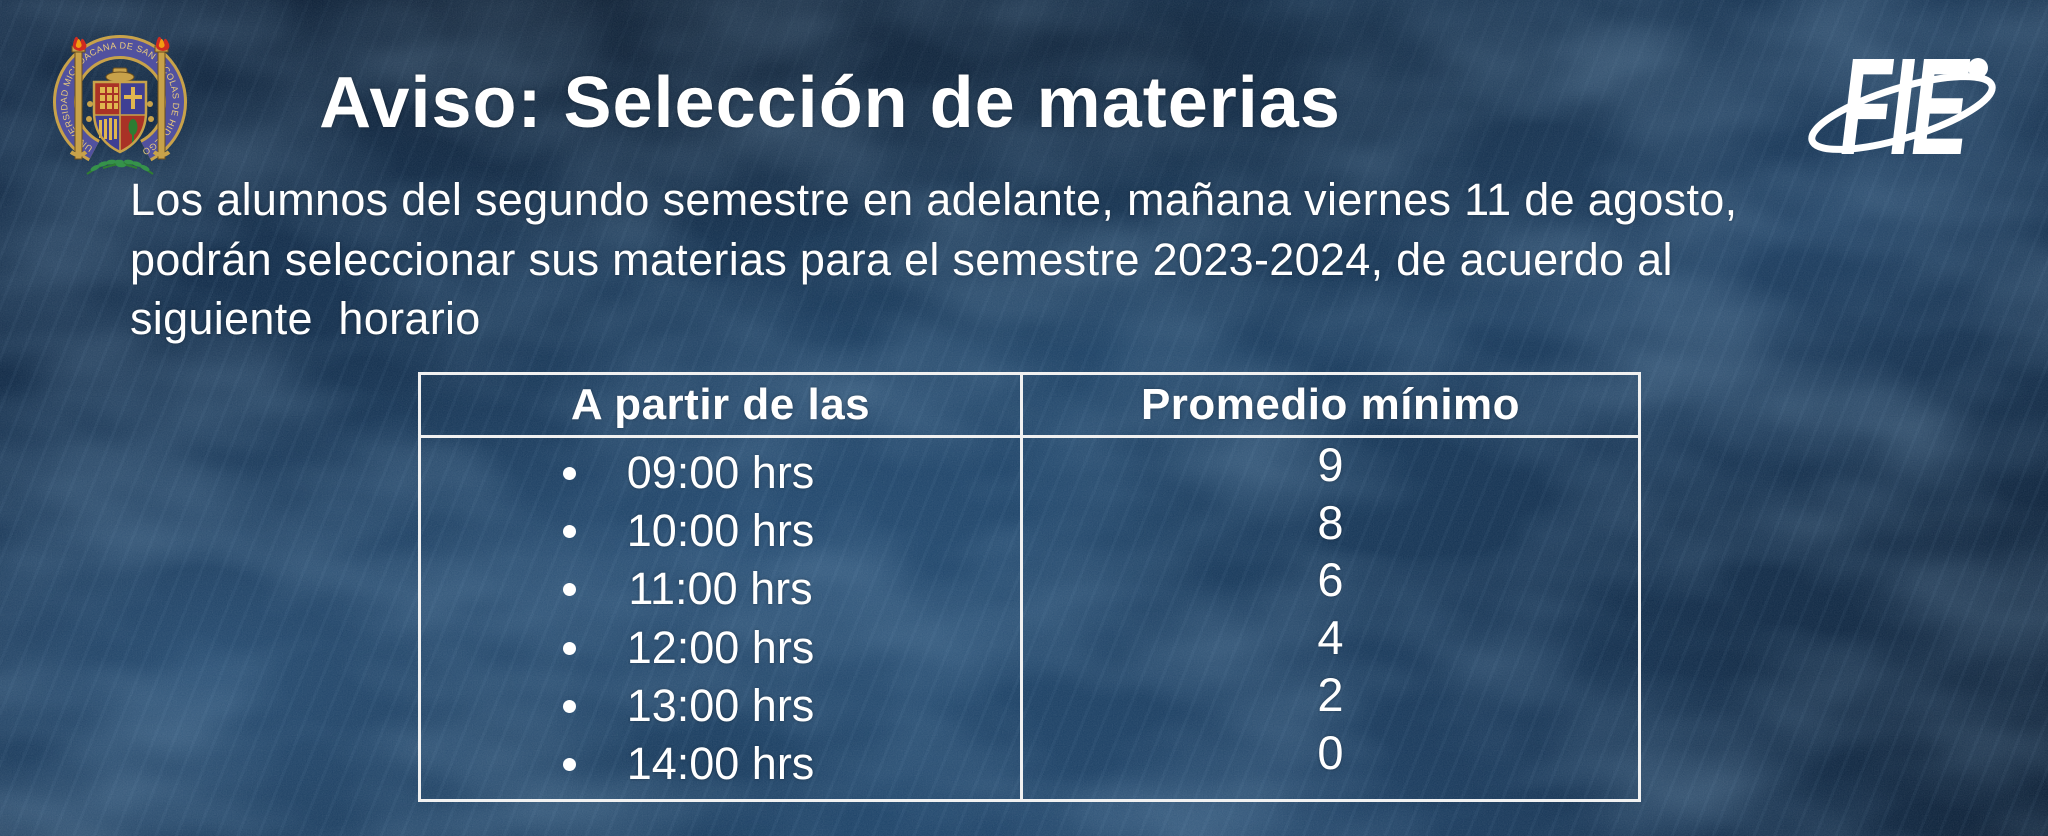  Describe the element at coordinates (1330, 637) in the screenshot. I see `average-value: 4` at that location.